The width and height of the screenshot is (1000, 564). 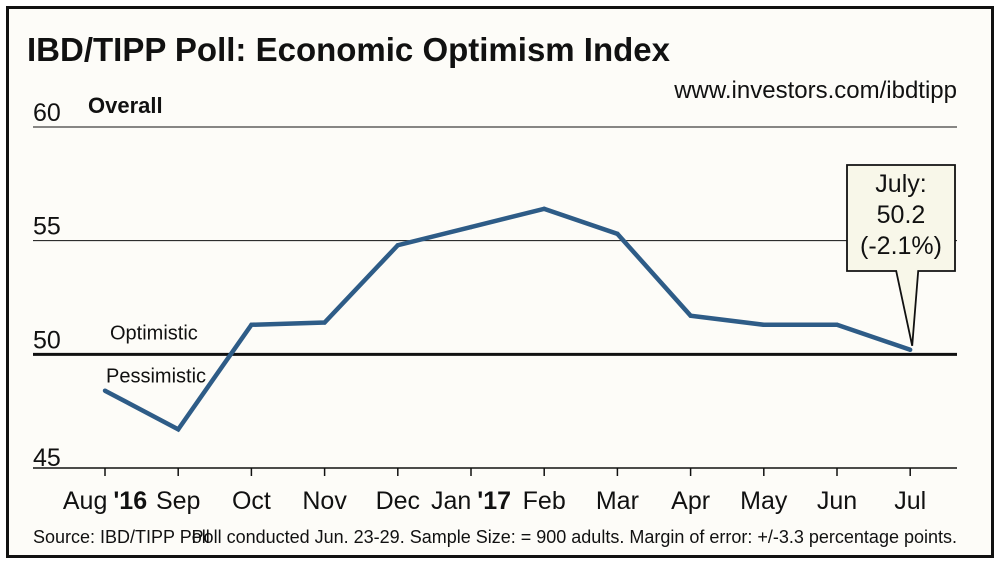 I want to click on x-tick-label-jan: Jan '17, so click(x=471, y=501).